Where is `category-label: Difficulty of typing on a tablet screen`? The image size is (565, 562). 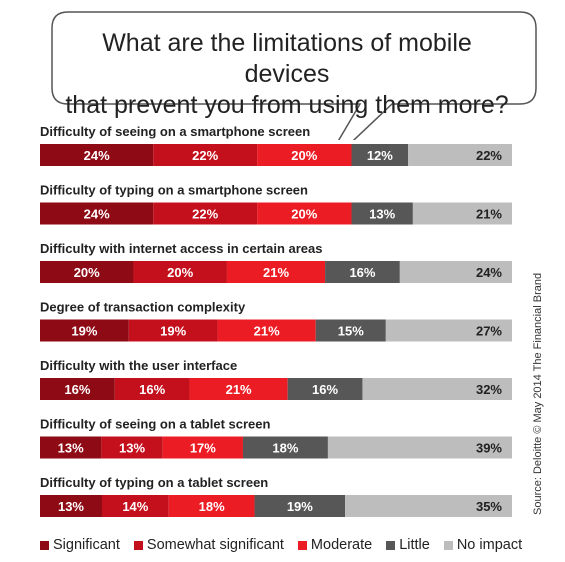
category-label: Difficulty of typing on a tablet screen is located at coordinates (154, 482).